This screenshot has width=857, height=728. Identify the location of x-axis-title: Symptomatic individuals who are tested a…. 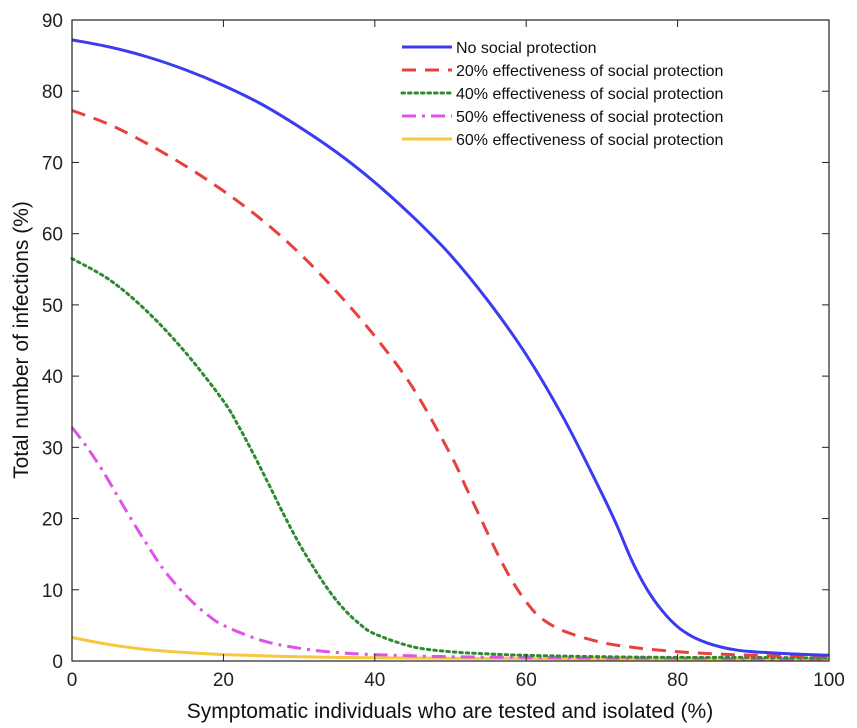
(450, 711).